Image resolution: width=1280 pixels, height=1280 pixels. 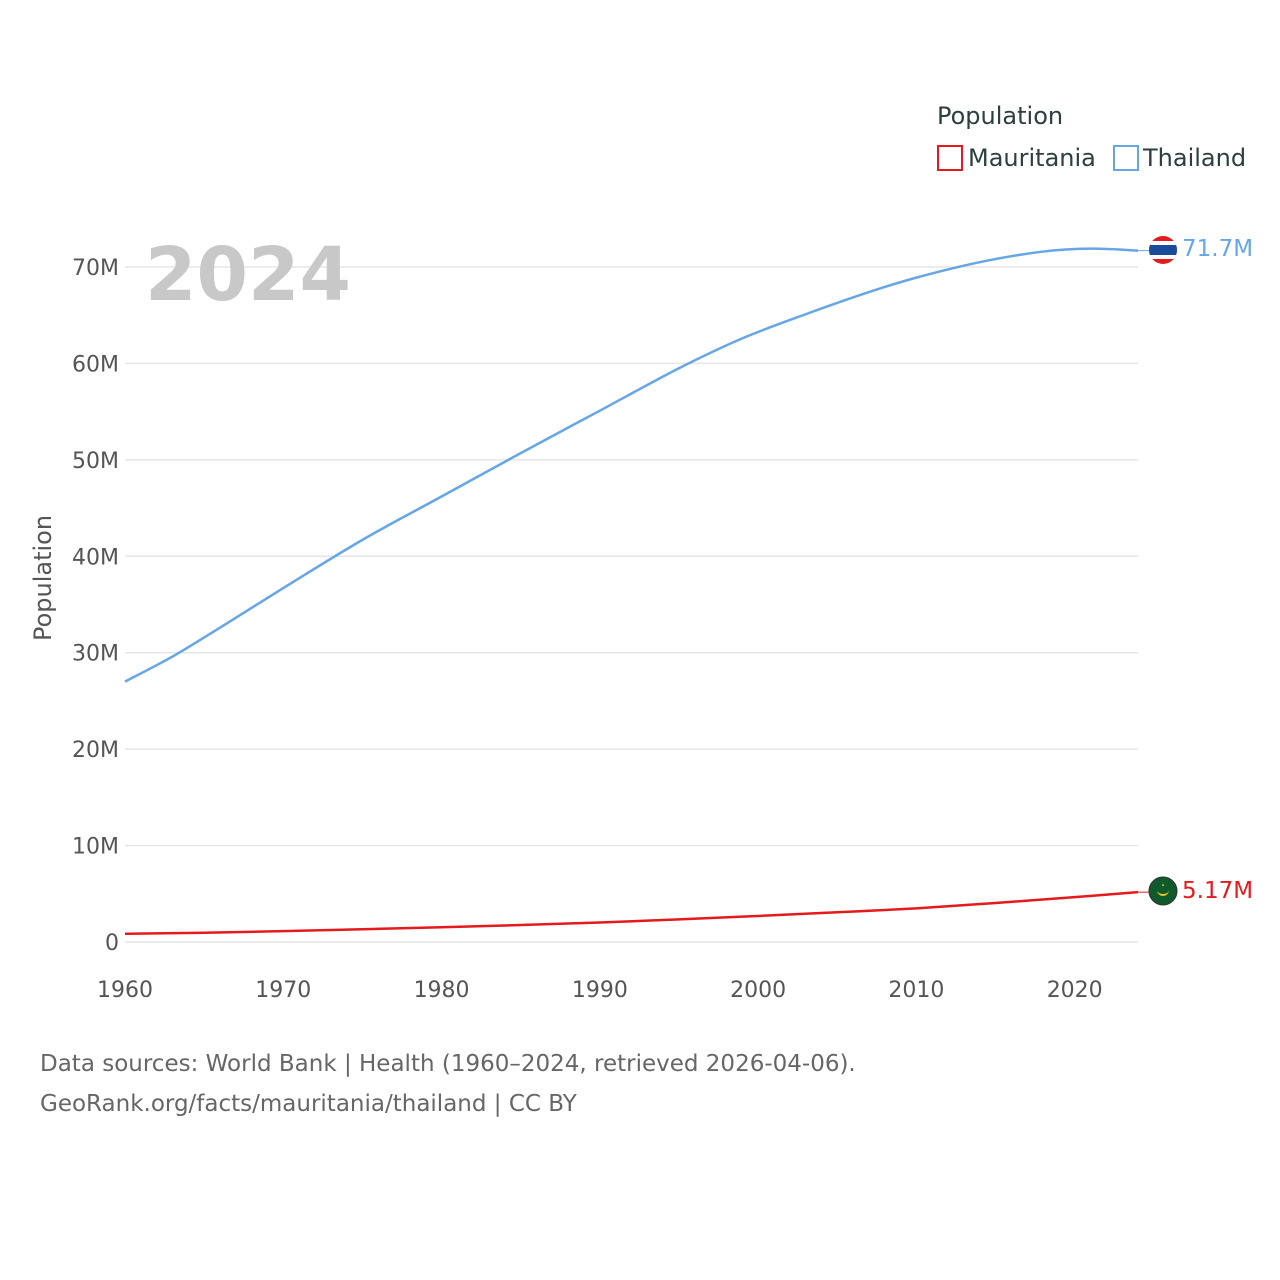 I want to click on year-watermark: 2024, so click(x=248, y=275).